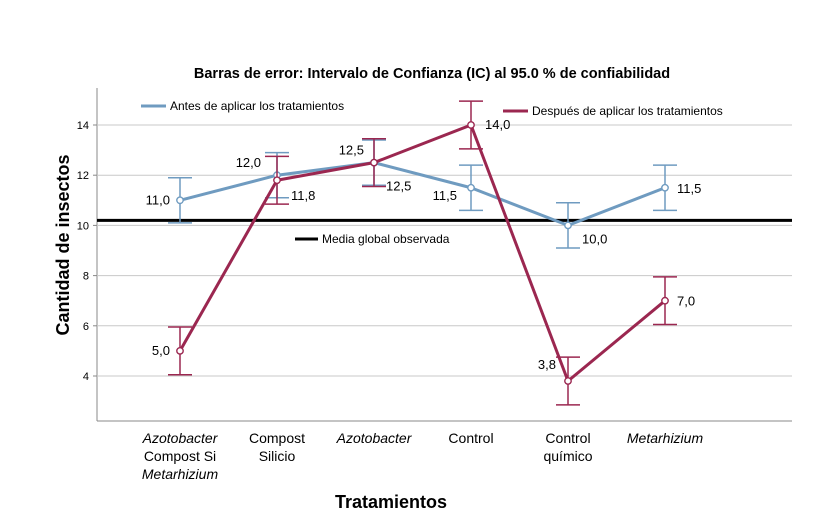  I want to click on legend-reference-label: Media global observada, so click(386, 239).